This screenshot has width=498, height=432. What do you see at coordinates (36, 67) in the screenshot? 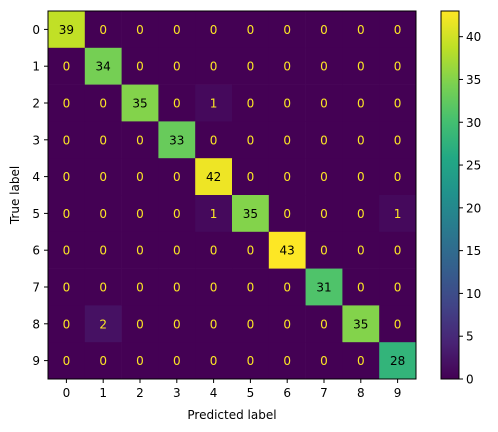
I see `y-tick-label: 1` at bounding box center [36, 67].